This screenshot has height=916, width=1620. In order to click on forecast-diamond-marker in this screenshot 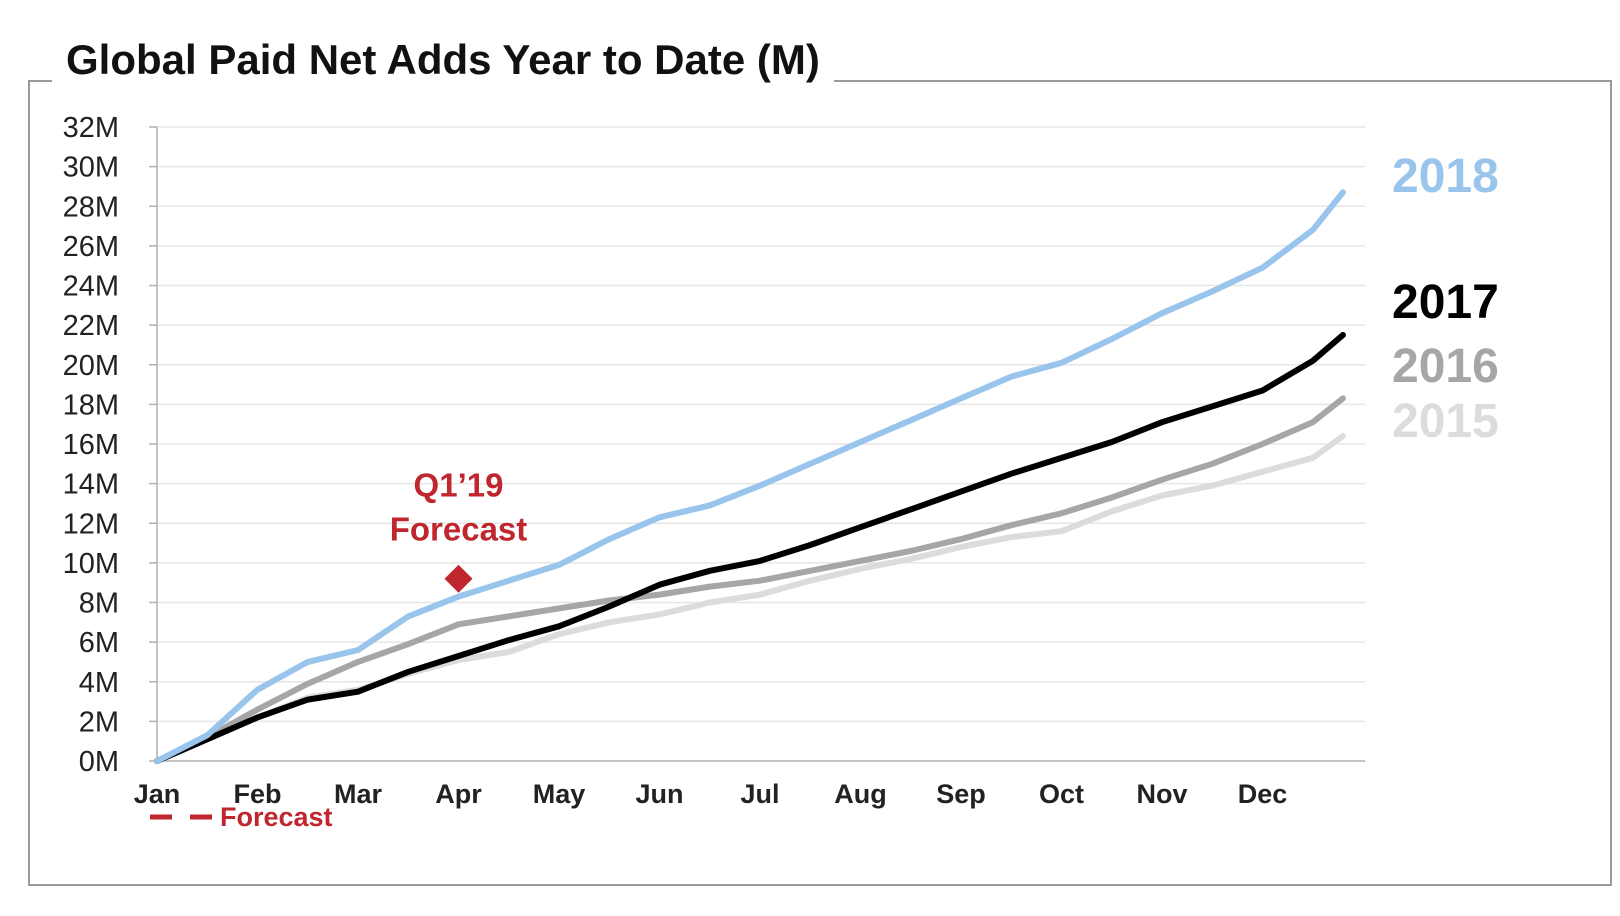, I will do `click(458, 578)`.